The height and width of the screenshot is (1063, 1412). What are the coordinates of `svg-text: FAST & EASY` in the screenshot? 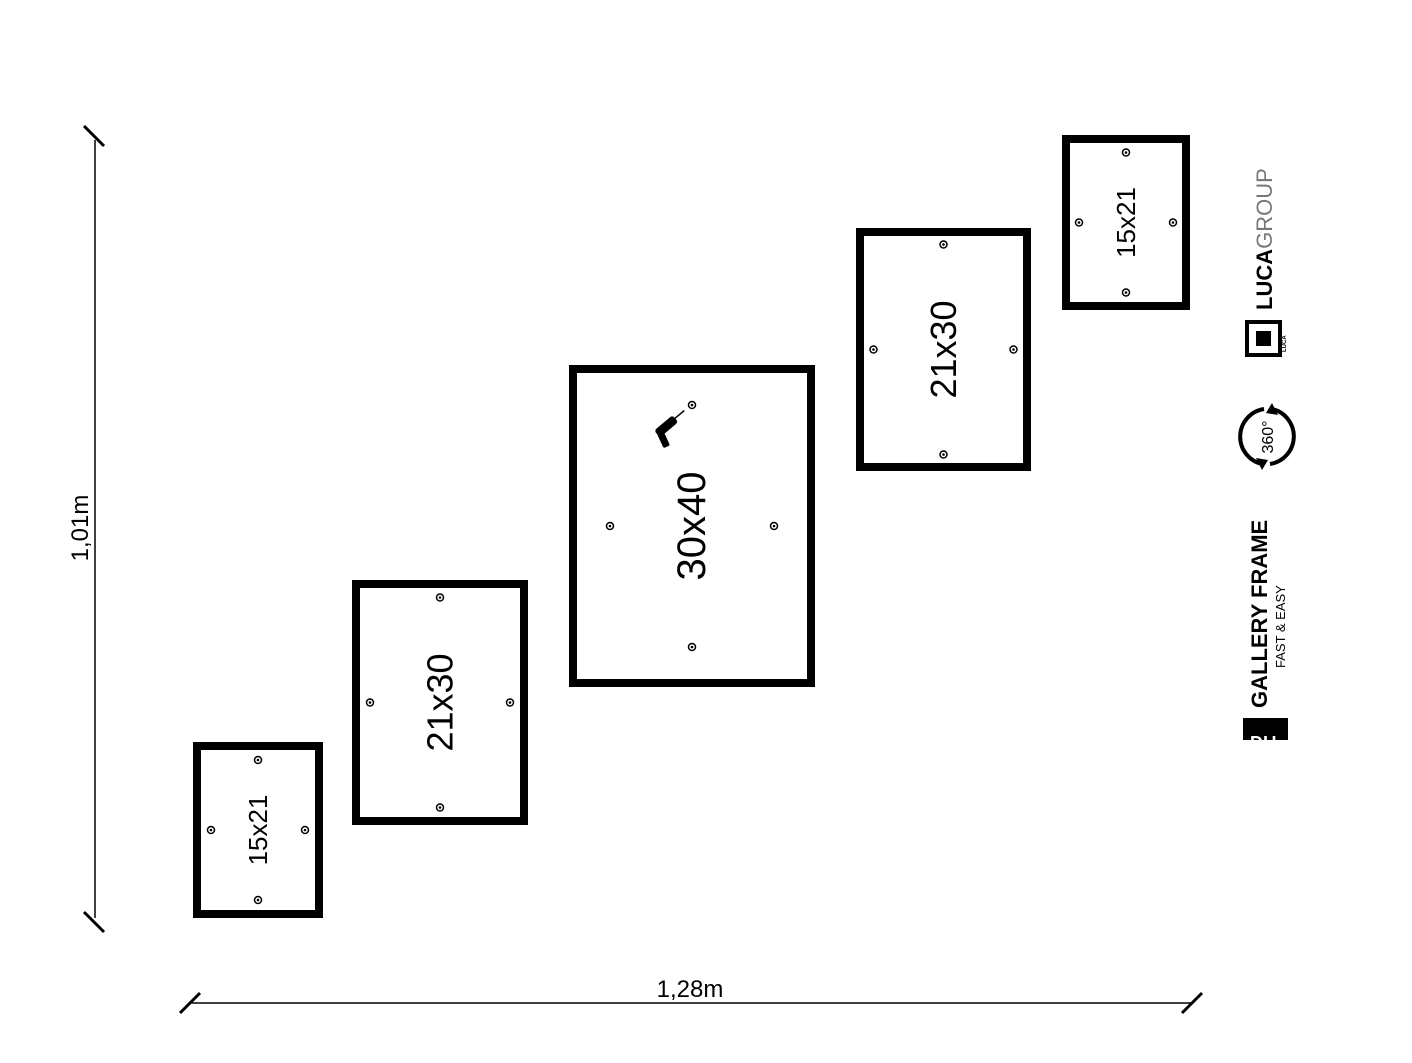 It's located at (1280, 626).